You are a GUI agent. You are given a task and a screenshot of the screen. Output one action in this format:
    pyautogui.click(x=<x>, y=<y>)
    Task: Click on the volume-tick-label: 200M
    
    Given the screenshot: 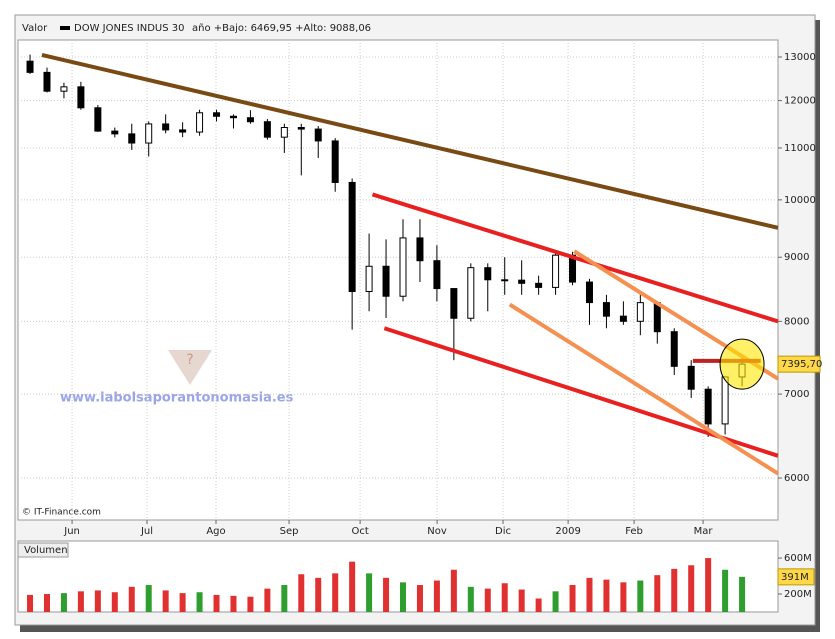 What is the action you would take?
    pyautogui.click(x=798, y=594)
    